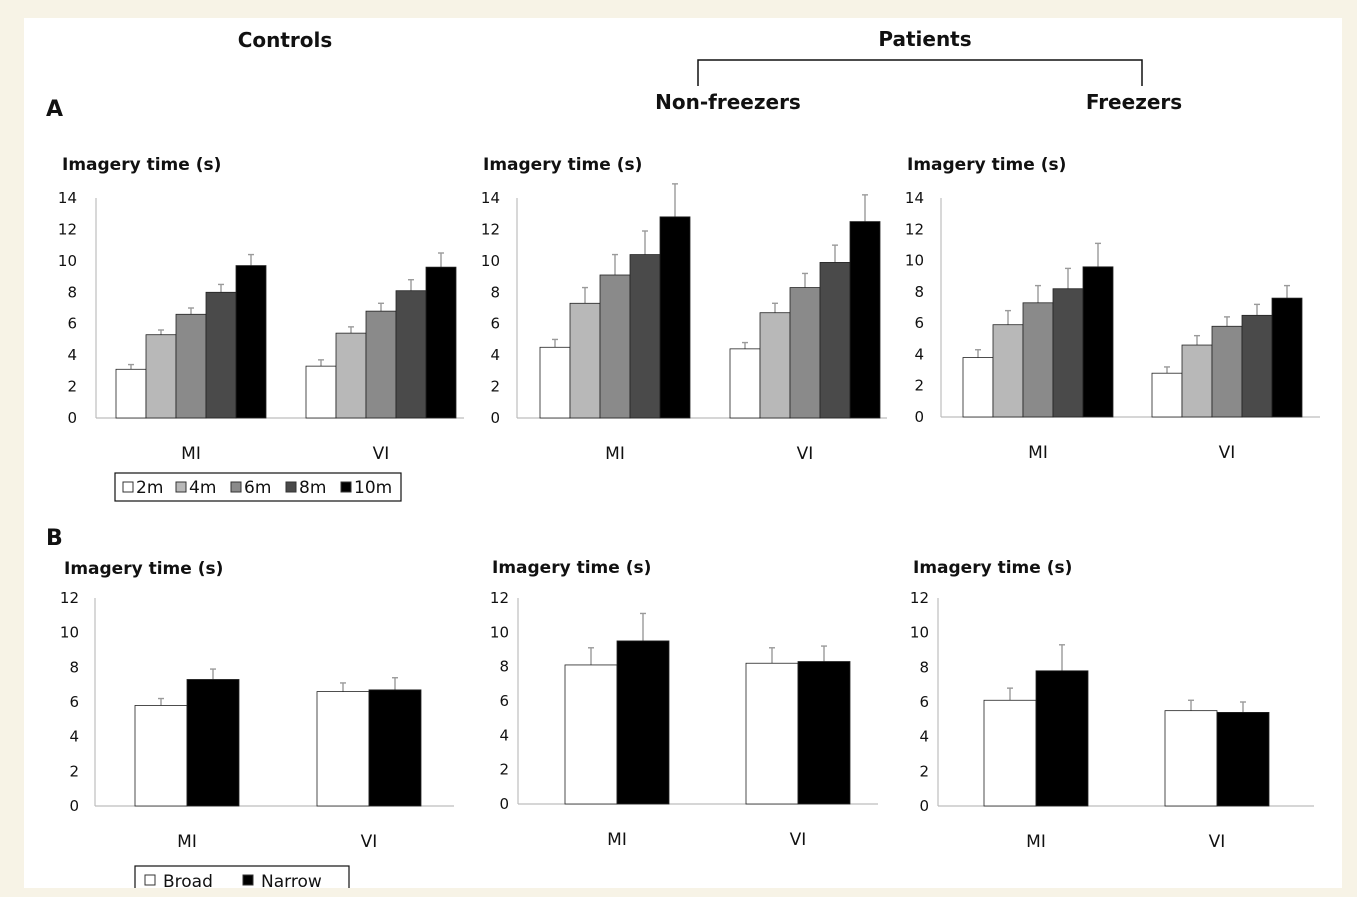 The image size is (1357, 897). Describe the element at coordinates (1134, 102) in the screenshot. I see `header-freezers: Freezers` at that location.